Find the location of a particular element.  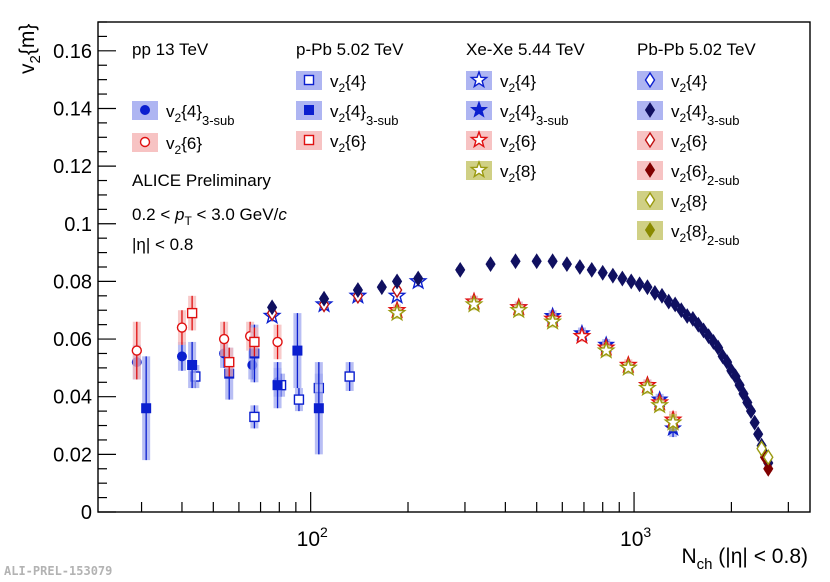

legend-label: v2{6}2-sub is located at coordinates (705, 175).